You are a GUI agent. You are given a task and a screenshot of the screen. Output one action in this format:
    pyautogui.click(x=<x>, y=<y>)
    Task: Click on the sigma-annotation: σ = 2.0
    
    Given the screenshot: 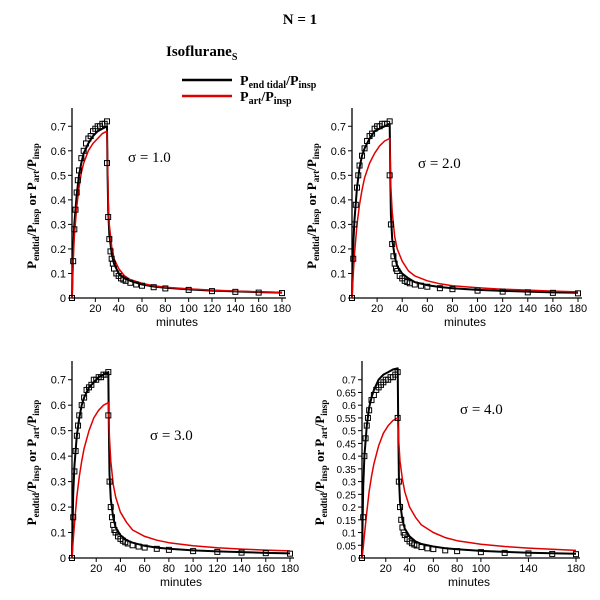 What is the action you would take?
    pyautogui.click(x=439, y=164)
    